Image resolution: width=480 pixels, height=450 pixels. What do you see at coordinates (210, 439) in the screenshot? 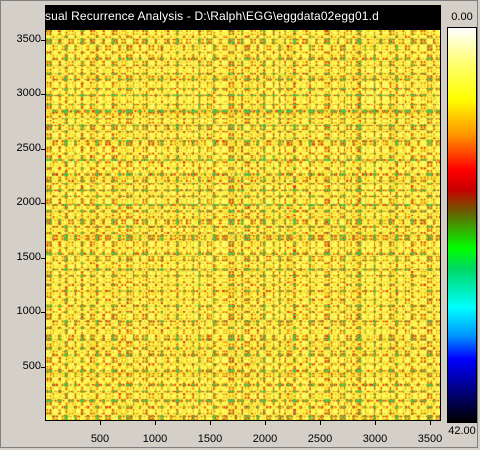
I see `x-tick-label: 1500` at bounding box center [210, 439].